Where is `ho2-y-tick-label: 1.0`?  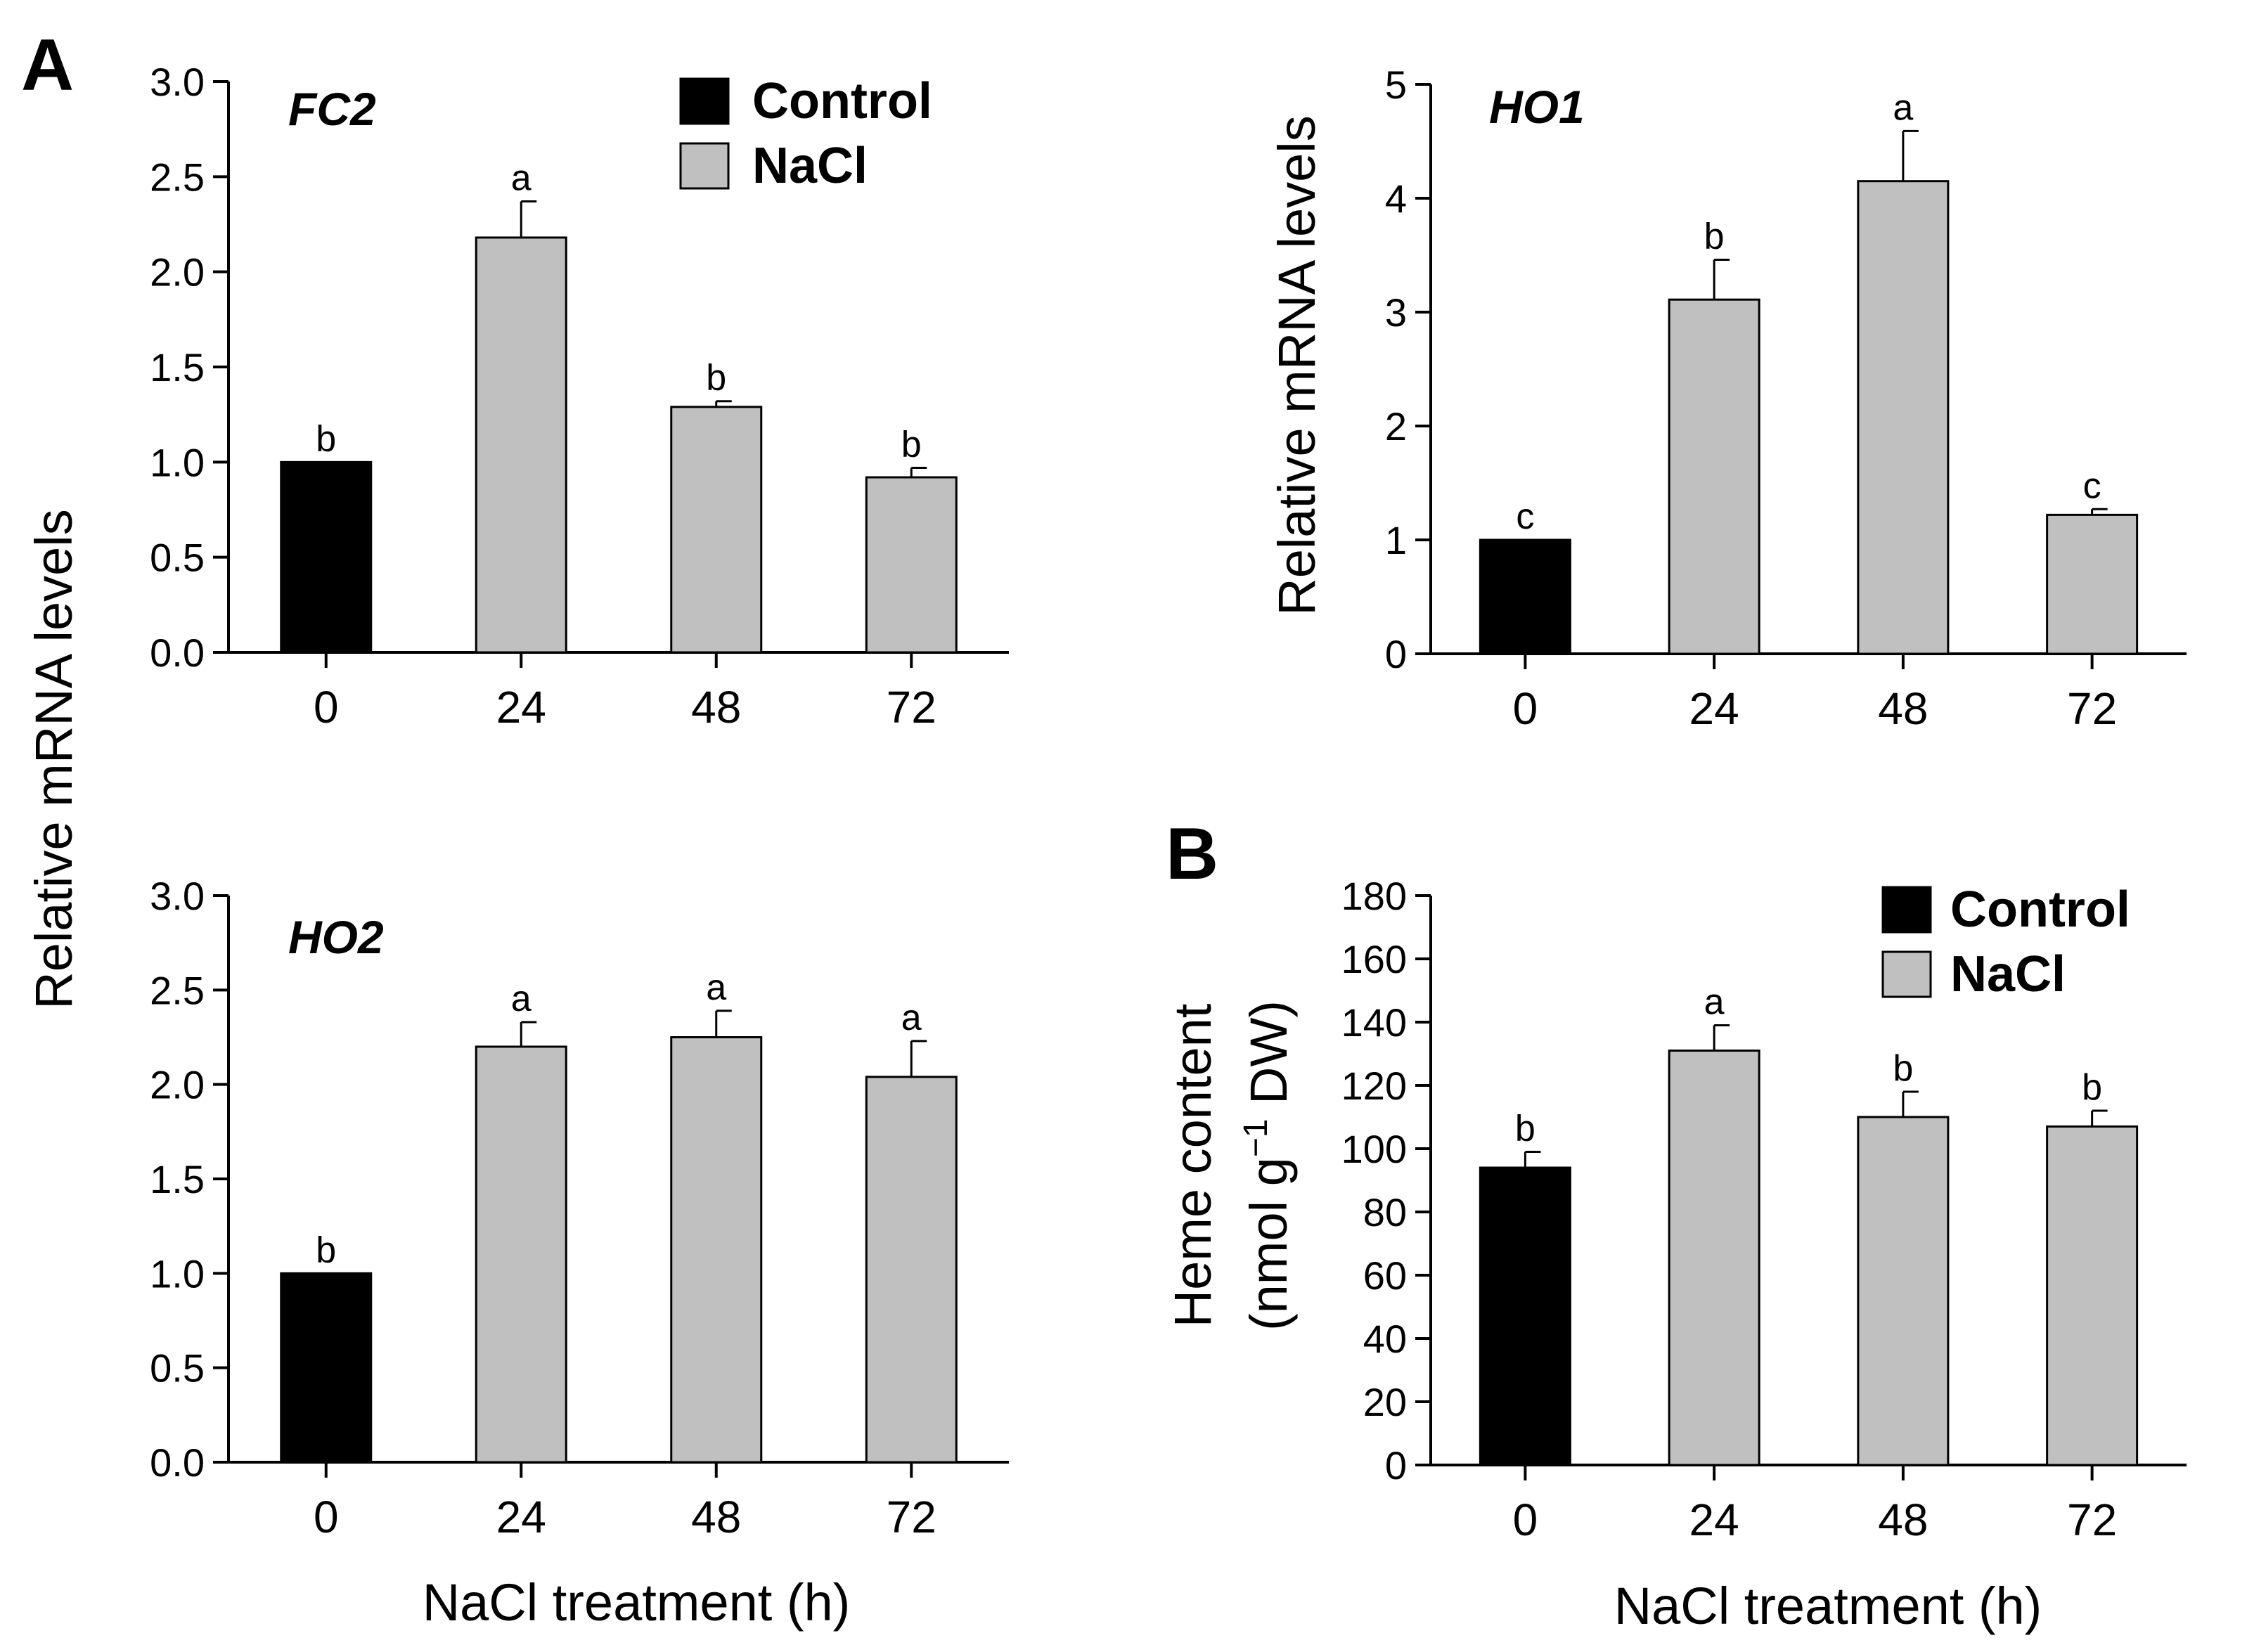
ho2-y-tick-label: 1.0 is located at coordinates (177, 1273).